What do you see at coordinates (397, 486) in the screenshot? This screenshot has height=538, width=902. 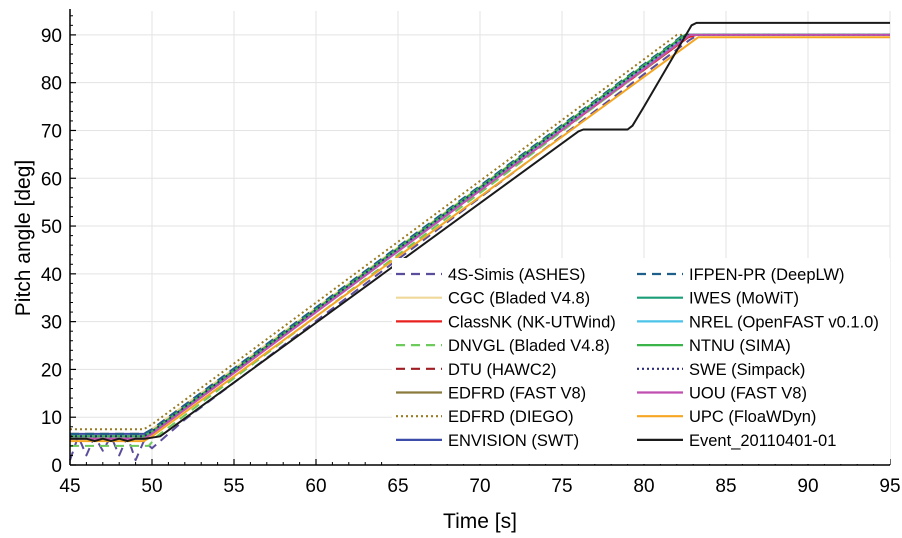 I see `x-tick-label: 65` at bounding box center [397, 486].